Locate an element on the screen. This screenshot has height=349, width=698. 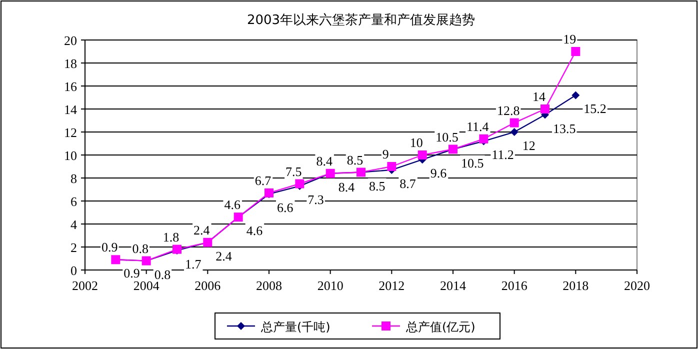
data-label: 19 is located at coordinates (569, 39).